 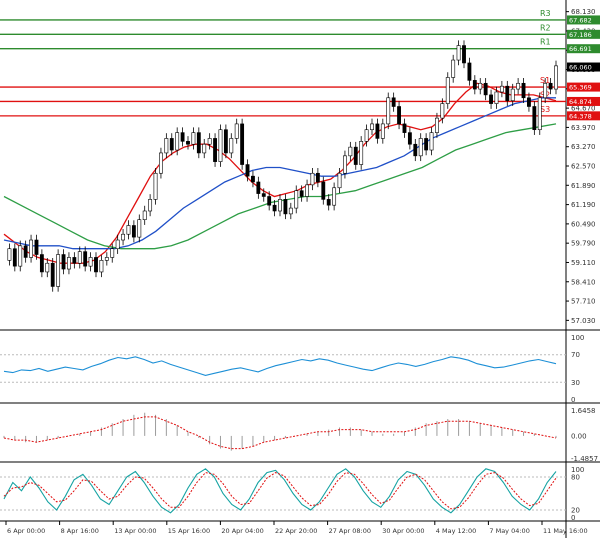 I want to click on level-name-r3: R3, so click(x=545, y=13).